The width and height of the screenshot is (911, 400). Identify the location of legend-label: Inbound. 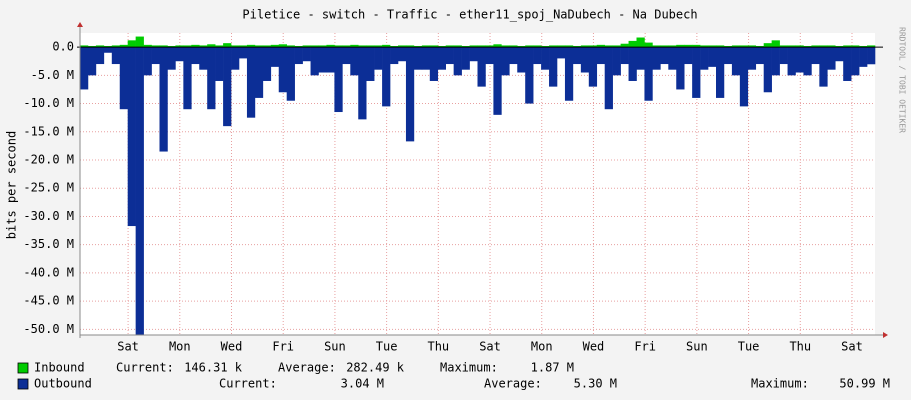
(59, 368).